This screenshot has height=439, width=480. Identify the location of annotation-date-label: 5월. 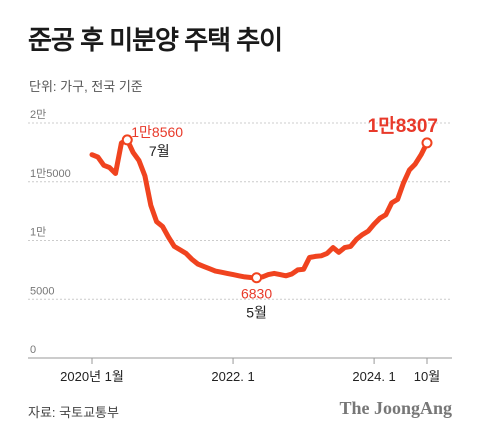
(256, 313).